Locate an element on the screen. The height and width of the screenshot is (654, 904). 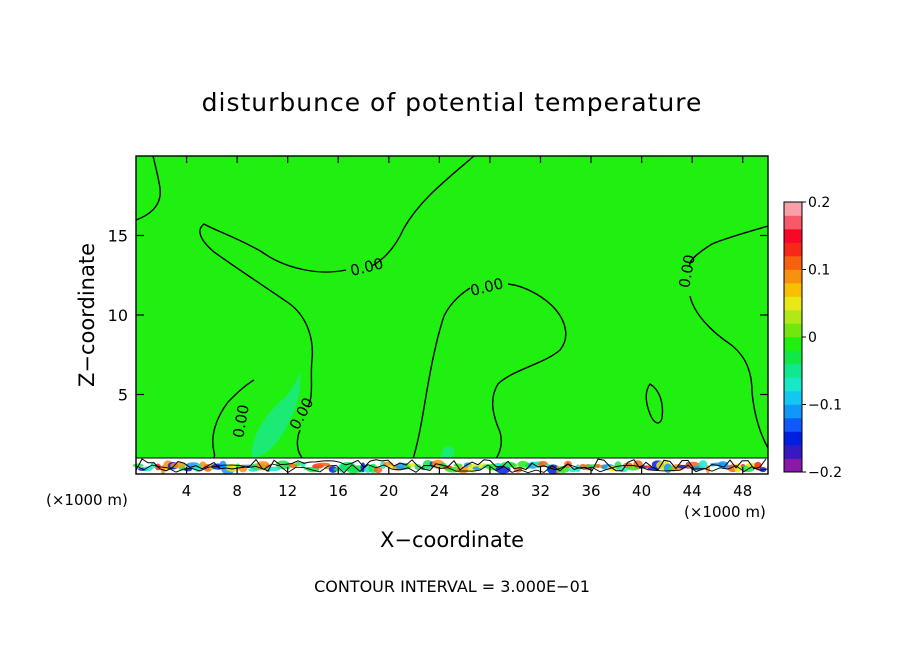
weak-negative-patch is located at coordinates (276, 415).